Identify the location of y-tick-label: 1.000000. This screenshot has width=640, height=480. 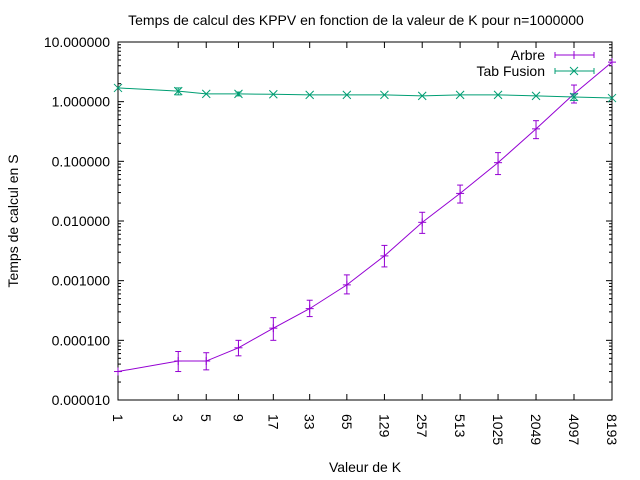
(81, 102).